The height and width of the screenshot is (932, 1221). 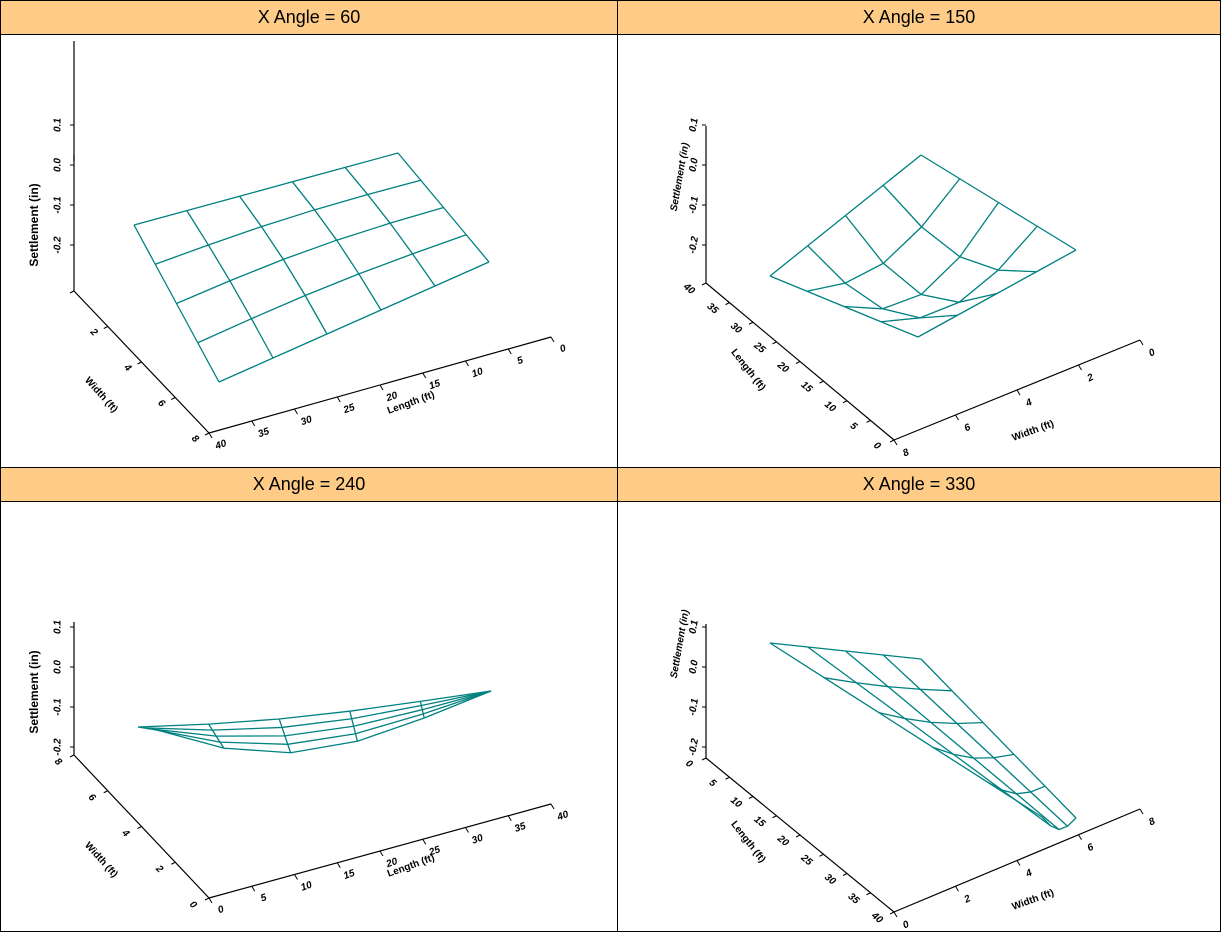 I want to click on chart-title: X Angle = 150, so click(x=919, y=18).